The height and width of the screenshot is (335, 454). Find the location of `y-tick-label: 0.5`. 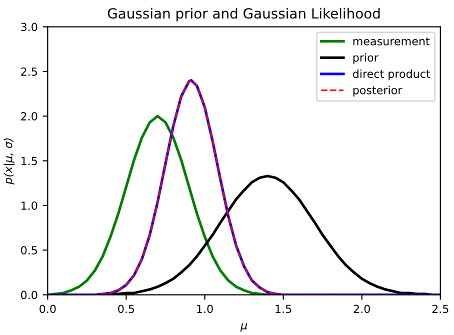

y-tick-label: 0.5 is located at coordinates (29, 250).